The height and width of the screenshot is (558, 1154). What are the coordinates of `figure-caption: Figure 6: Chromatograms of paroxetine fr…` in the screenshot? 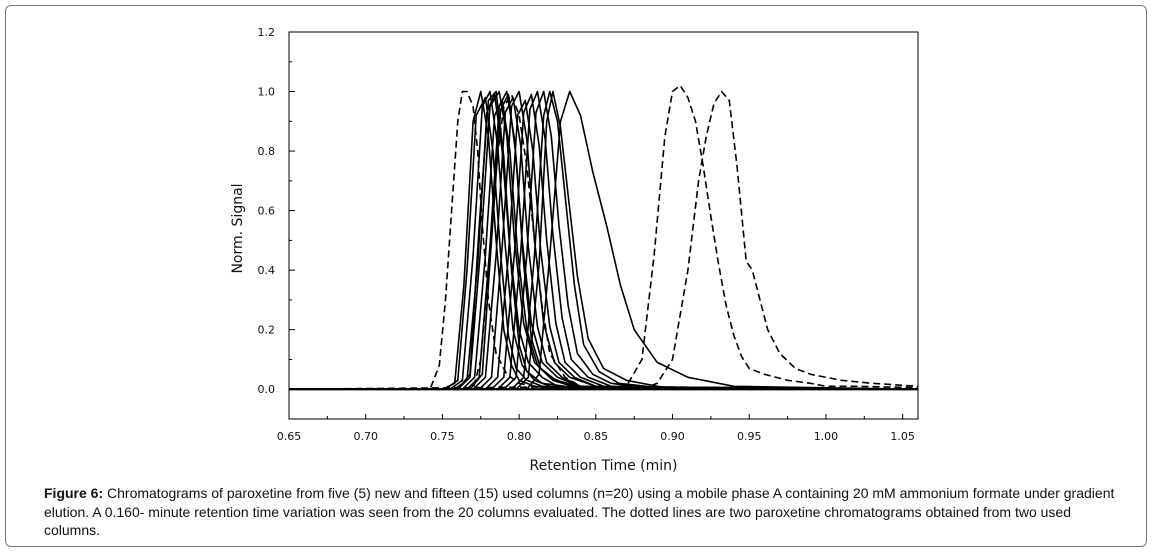 It's located at (583, 512).